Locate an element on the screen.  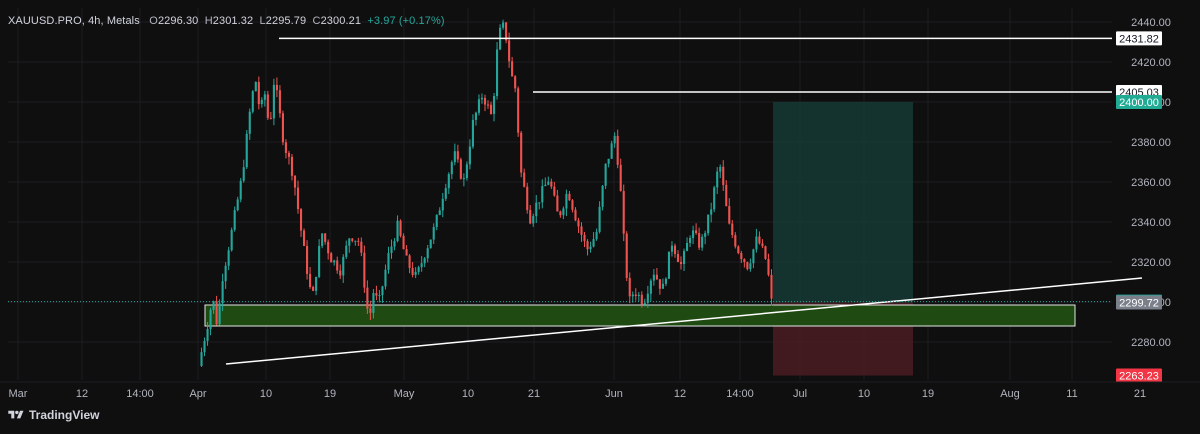
level-badge-bg is located at coordinates (1139, 38).